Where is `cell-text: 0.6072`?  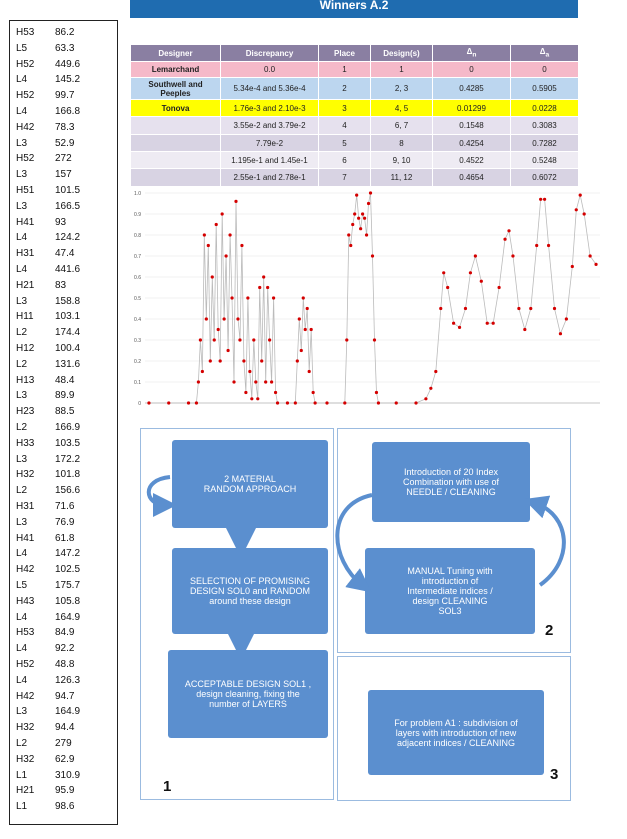 cell-text: 0.6072 is located at coordinates (544, 177).